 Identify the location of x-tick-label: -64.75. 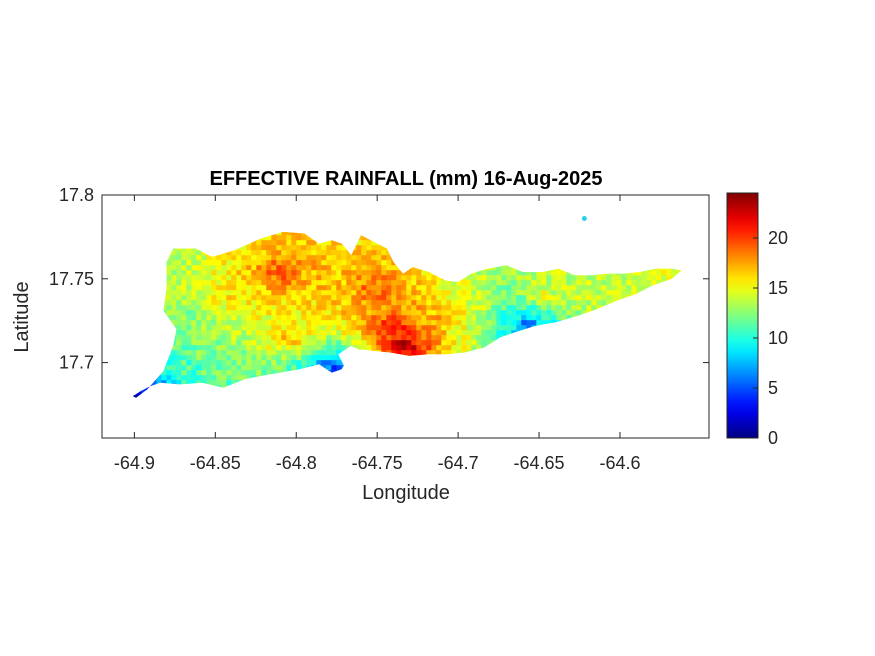
(377, 463).